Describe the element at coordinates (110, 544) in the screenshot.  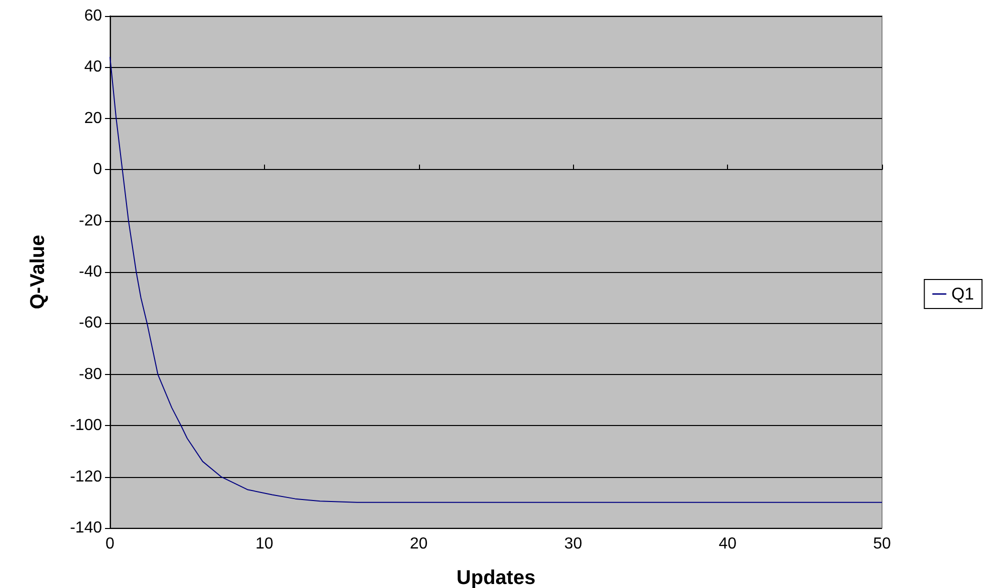
I see `x-tick-label: 0` at that location.